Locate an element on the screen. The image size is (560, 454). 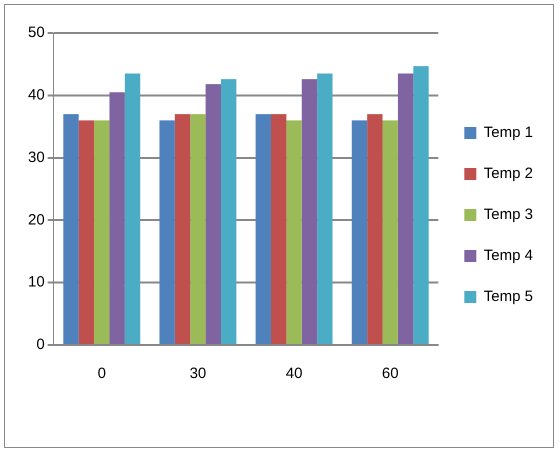
y-tick-label: 40 is located at coordinates (36, 95).